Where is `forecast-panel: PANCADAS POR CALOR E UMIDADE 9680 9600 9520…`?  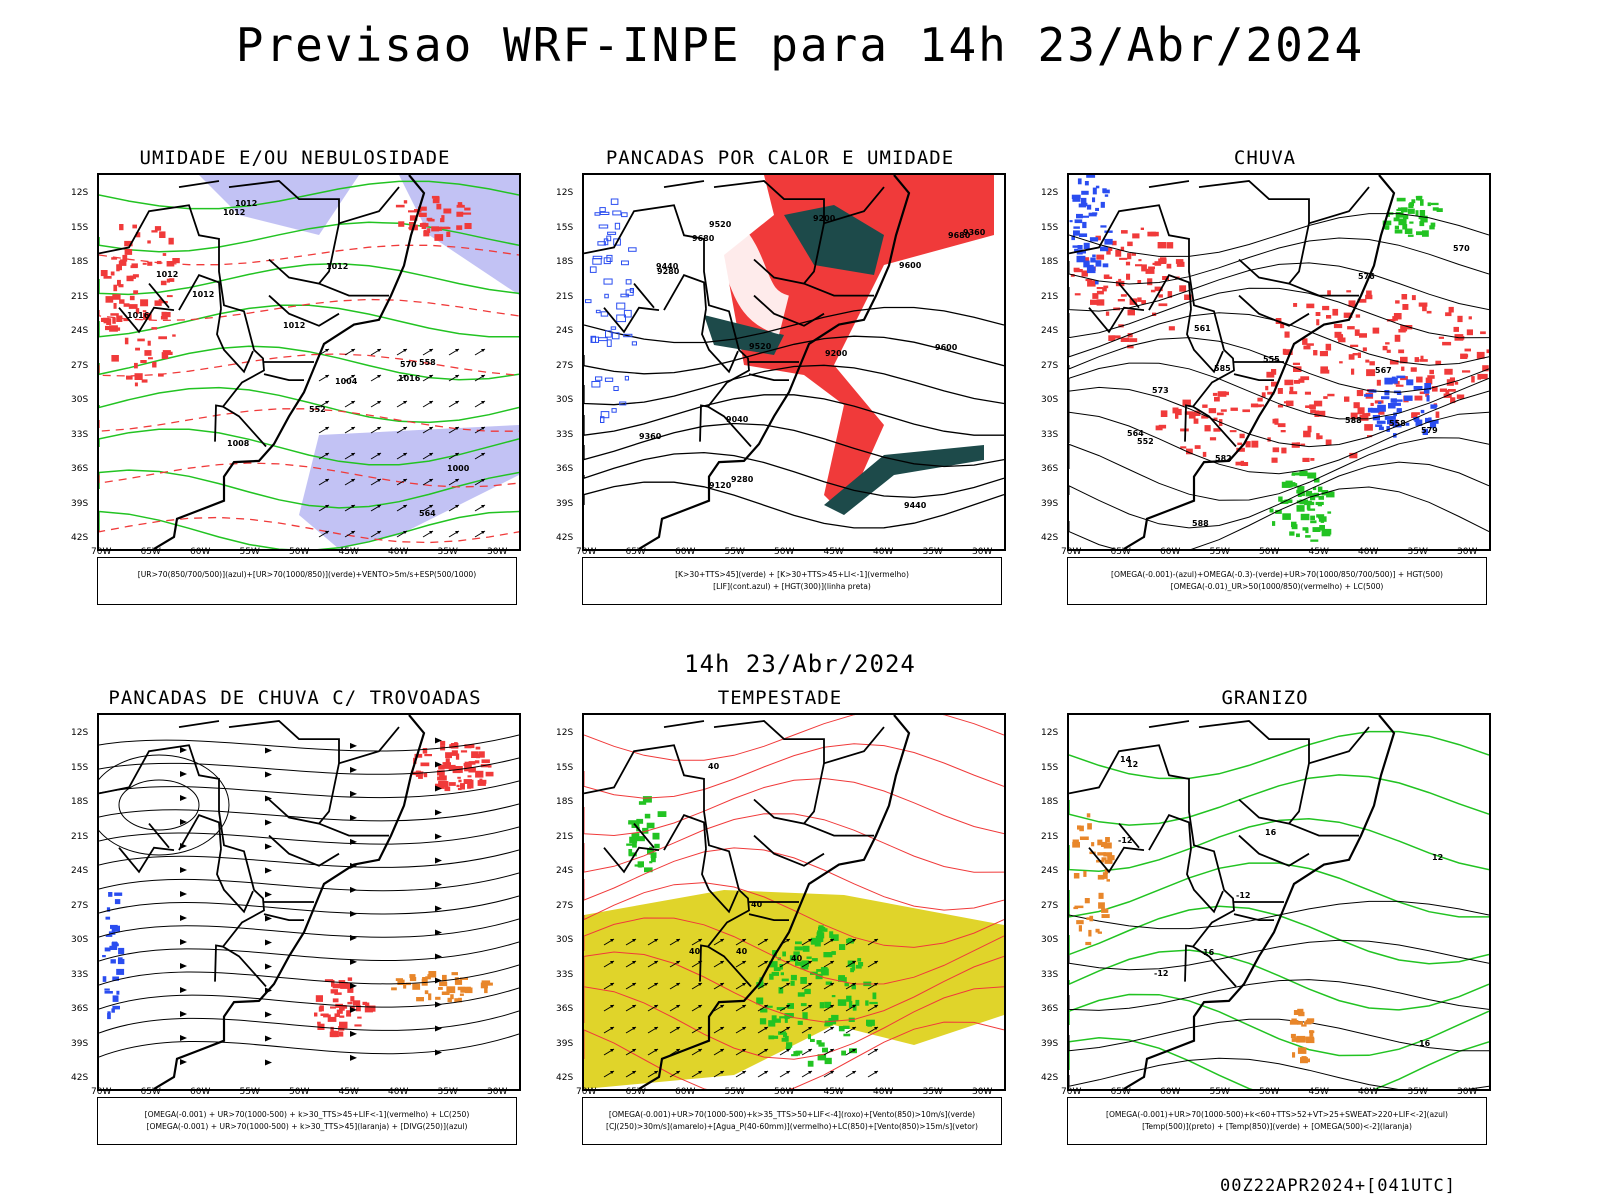
forecast-panel: PANCADAS POR CALOR E UMIDADE 9680 9600 9520… is located at coordinates (781, 387).